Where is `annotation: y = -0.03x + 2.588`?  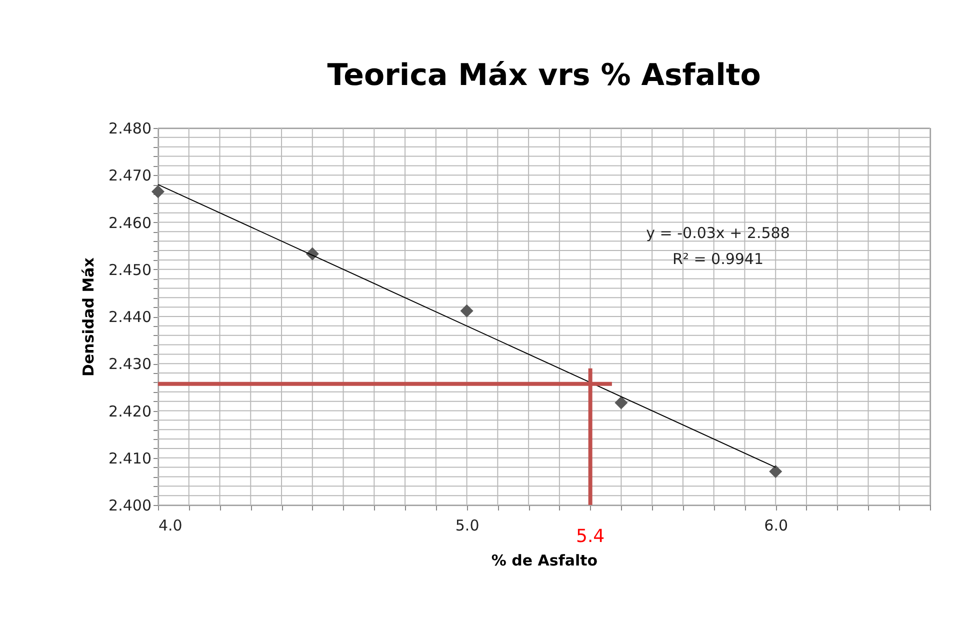 annotation: y = -0.03x + 2.588 is located at coordinates (718, 233).